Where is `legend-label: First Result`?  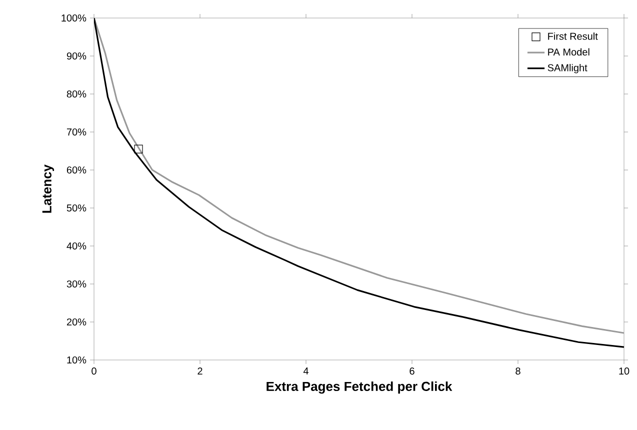
legend-label: First Result is located at coordinates (573, 36).